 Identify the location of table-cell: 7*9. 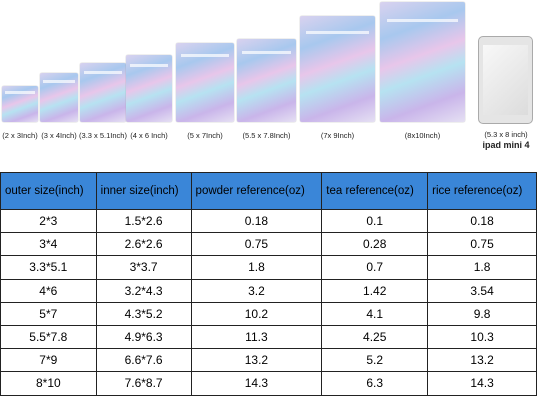
(48, 360).